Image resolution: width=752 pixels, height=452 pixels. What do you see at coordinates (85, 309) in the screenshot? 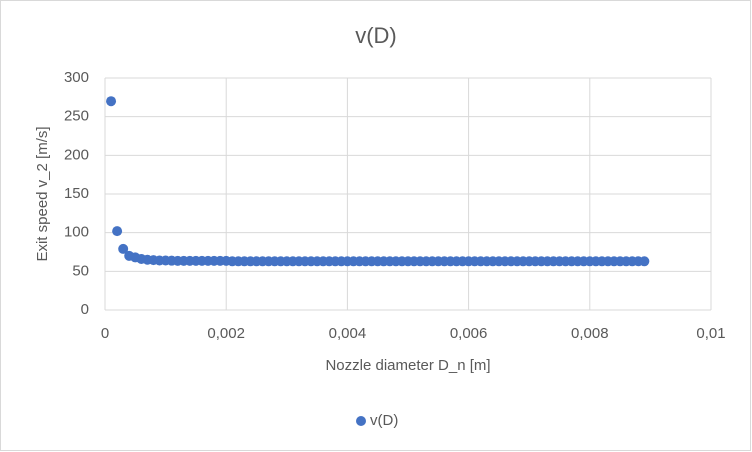
I see `y-tick-label: 0` at bounding box center [85, 309].